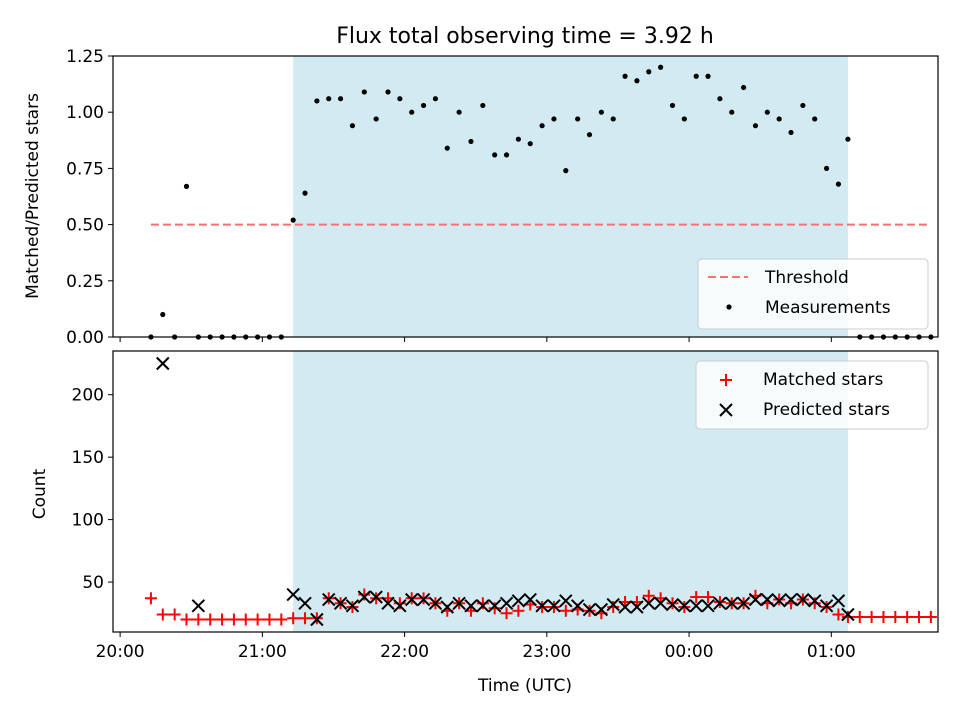 The height and width of the screenshot is (720, 960). What do you see at coordinates (404, 652) in the screenshot?
I see `bottom-xtick-label: 22:00` at bounding box center [404, 652].